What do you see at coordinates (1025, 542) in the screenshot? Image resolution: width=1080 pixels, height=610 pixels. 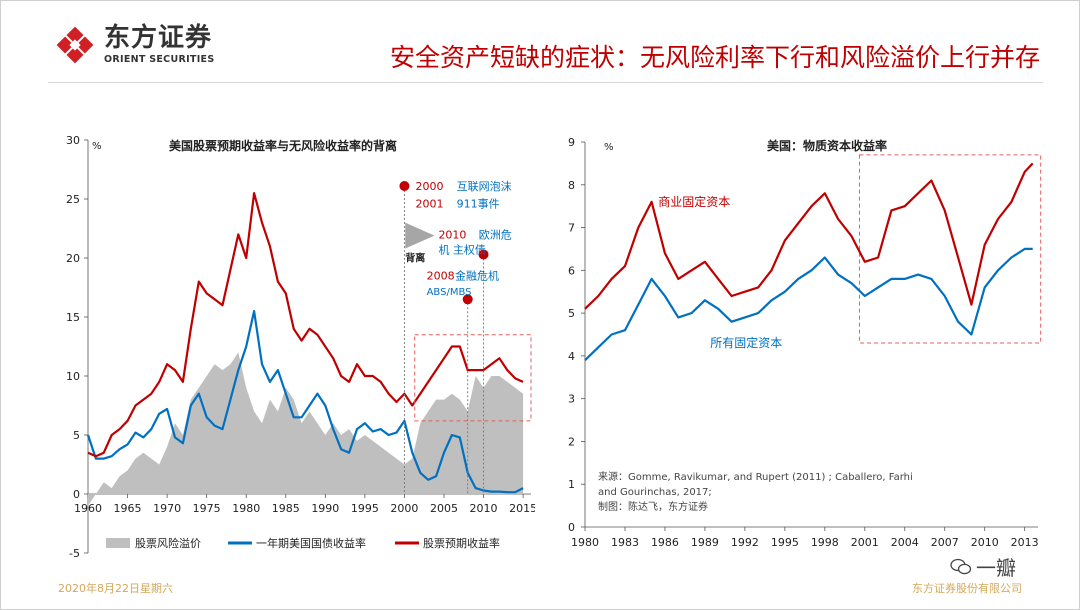 I see `x-tick-label: 2013` at bounding box center [1025, 542].